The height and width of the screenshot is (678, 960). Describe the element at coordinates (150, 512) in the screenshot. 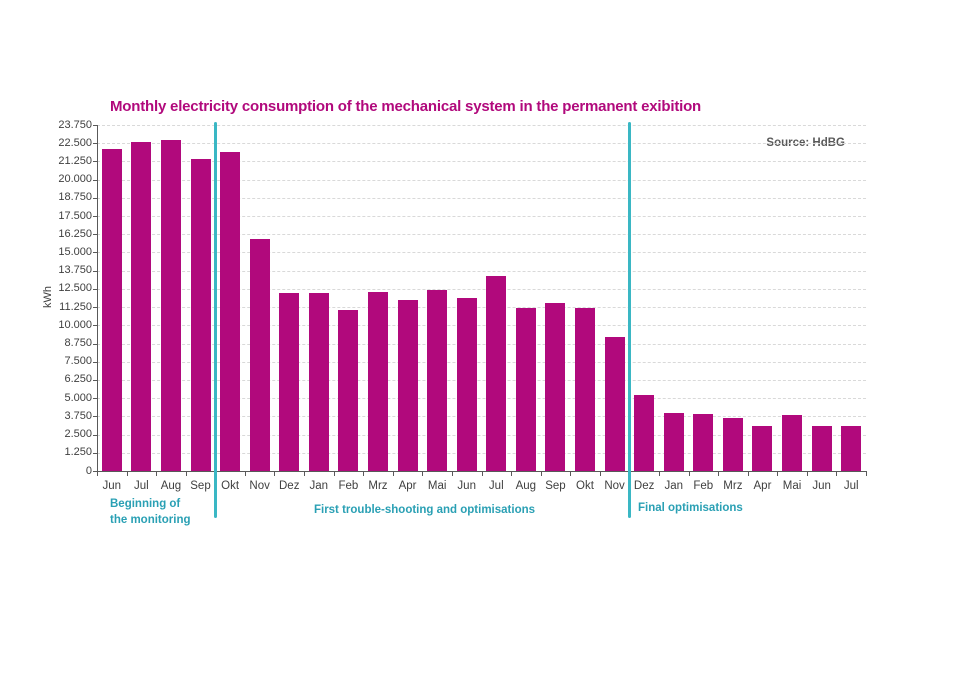

I see `annotation-beginning-of-monitoring: Beginning of the monitoring` at that location.